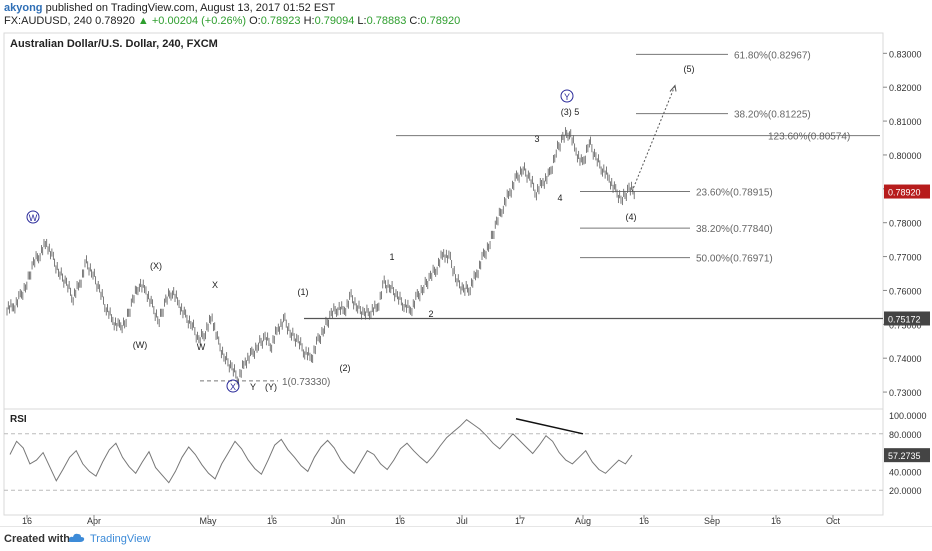 The height and width of the screenshot is (551, 932). Describe the element at coordinates (140, 345) in the screenshot. I see `wave-label: (W)` at that location.